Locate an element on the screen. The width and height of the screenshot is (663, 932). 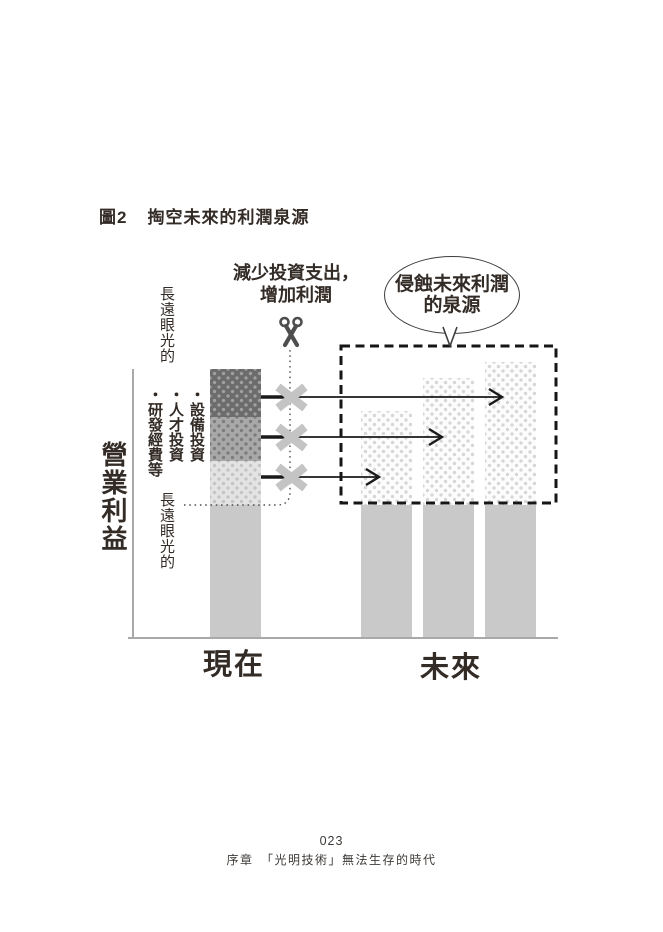
investment-labels: ・設備投資 ・人才投資 ・研發經費等 is located at coordinates (175, 432).